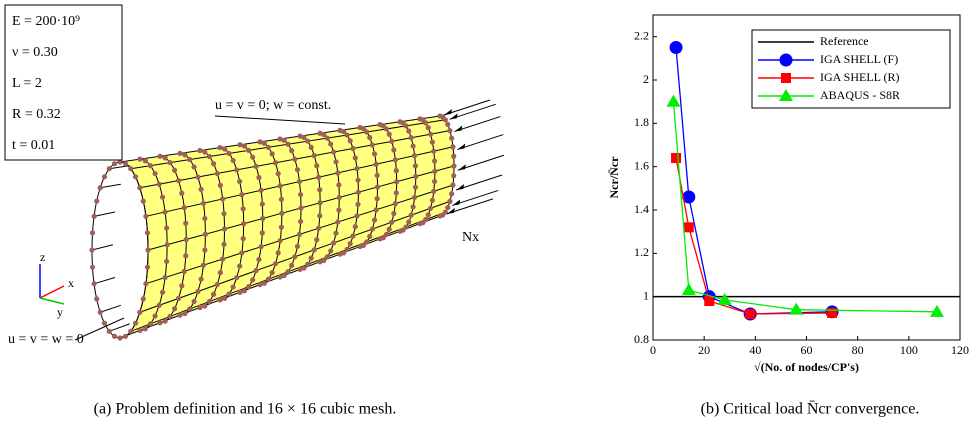 This screenshot has width=973, height=423. What do you see at coordinates (641, 209) in the screenshot?
I see `y-tick-label: 1.4` at bounding box center [641, 209].